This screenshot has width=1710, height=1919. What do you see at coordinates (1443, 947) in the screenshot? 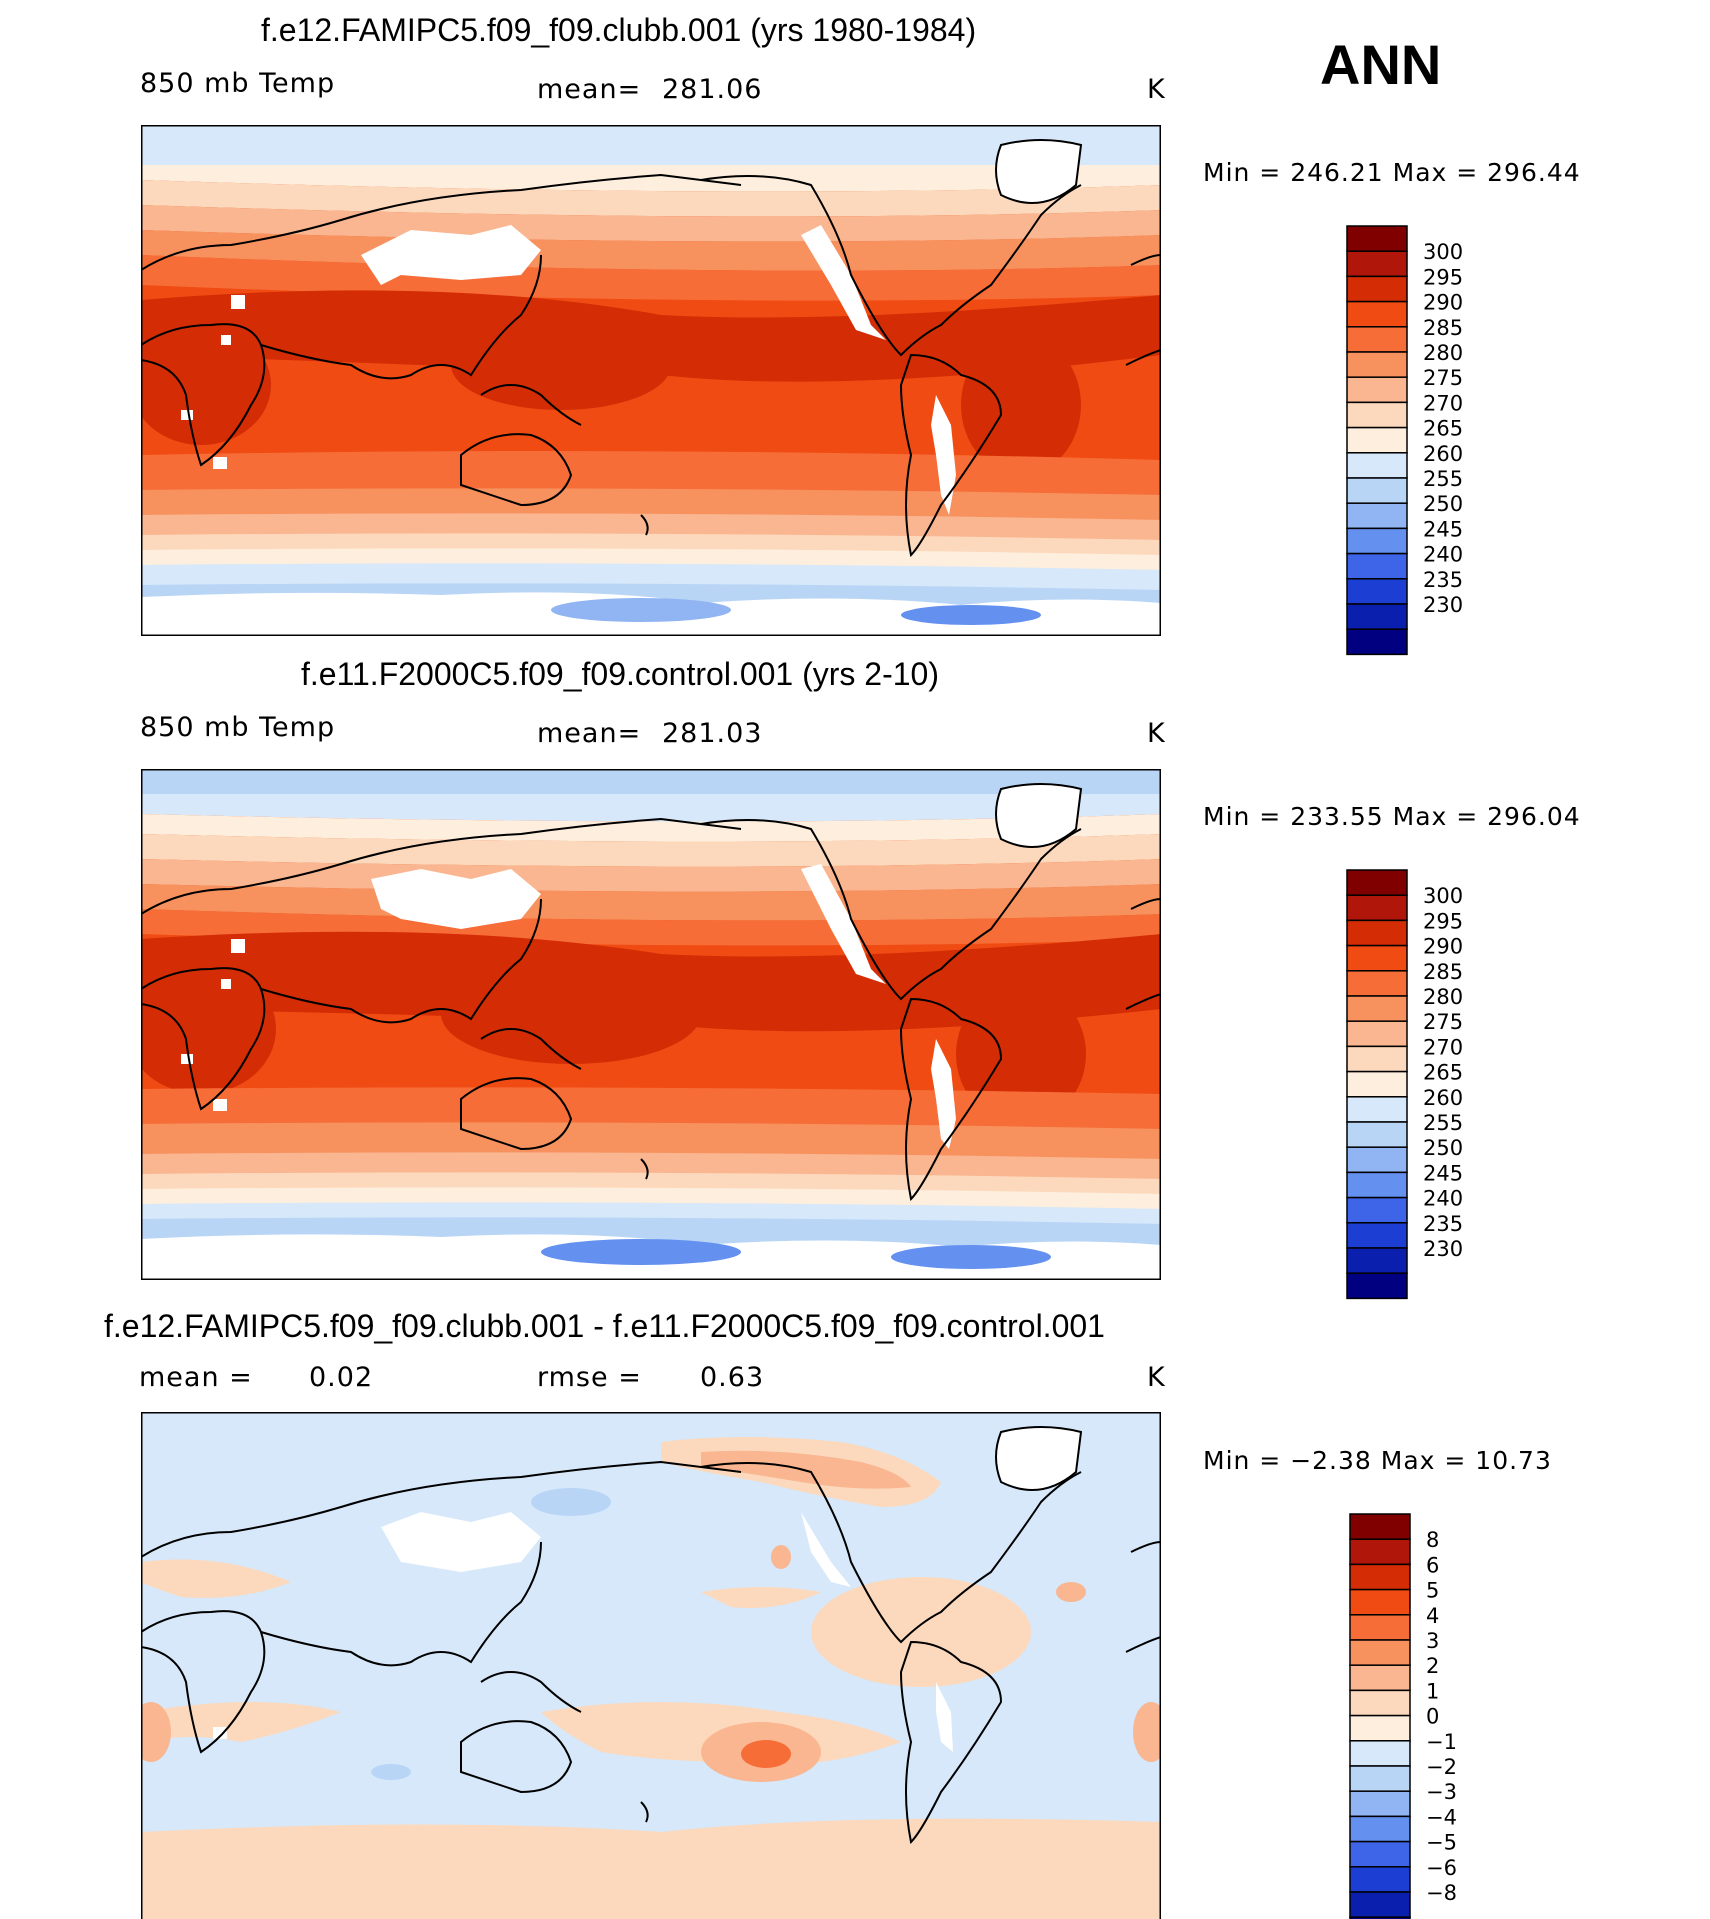
I see `panel-2-colorbar-label: 290` at bounding box center [1443, 947].